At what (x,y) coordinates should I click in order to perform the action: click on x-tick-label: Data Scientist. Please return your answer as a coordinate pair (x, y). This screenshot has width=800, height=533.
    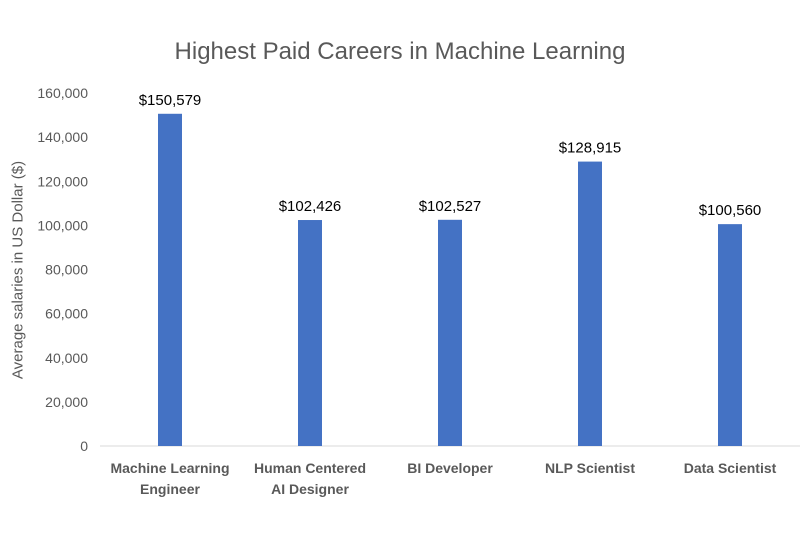
    Looking at the image, I should click on (730, 468).